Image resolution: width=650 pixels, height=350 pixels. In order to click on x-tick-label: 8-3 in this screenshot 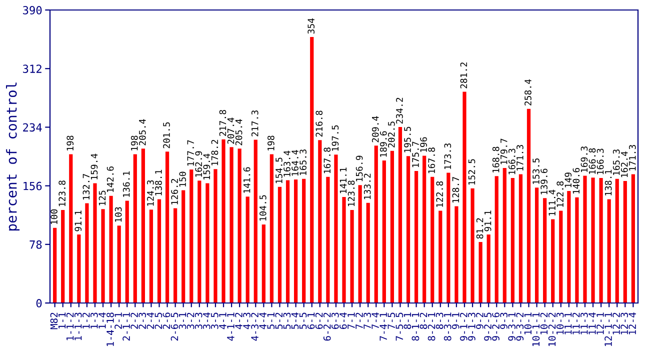, I will do `click(440, 320)`.